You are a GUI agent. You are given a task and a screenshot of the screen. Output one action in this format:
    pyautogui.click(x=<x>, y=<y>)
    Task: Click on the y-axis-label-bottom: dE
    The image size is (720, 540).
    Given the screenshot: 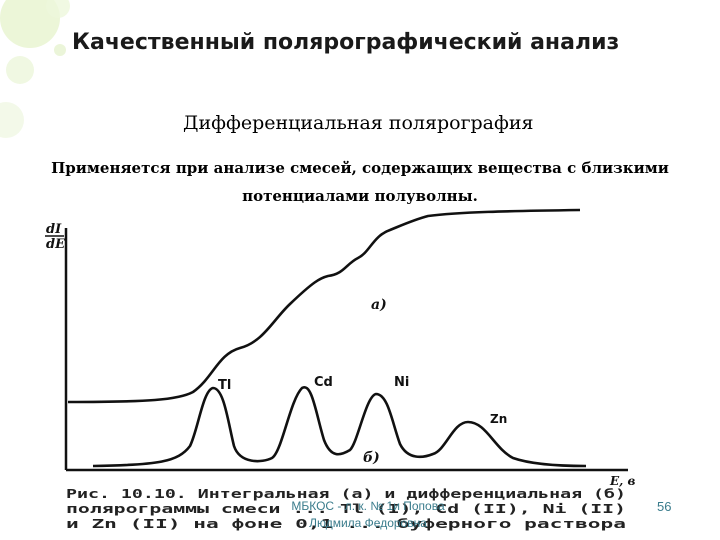 What is the action you would take?
    pyautogui.click(x=56, y=244)
    